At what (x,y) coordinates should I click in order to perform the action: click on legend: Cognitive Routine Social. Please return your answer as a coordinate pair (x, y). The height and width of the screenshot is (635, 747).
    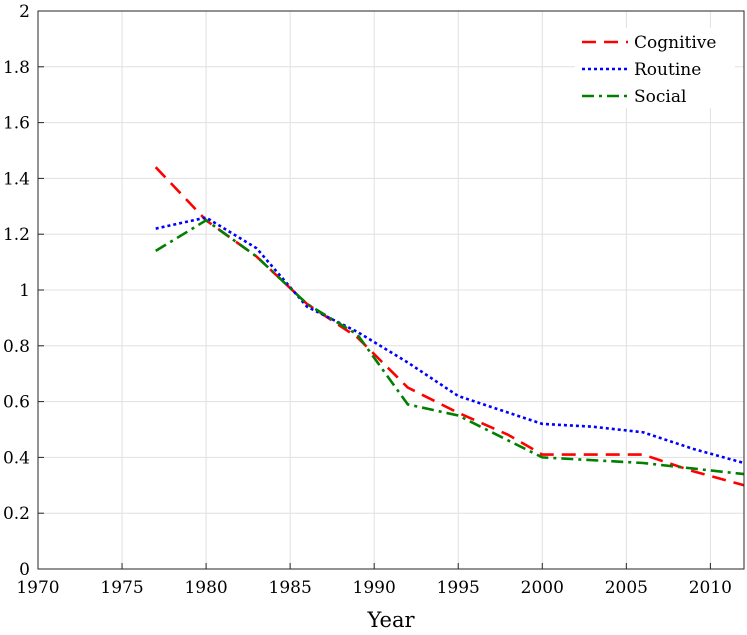
    Looking at the image, I should click on (655, 68).